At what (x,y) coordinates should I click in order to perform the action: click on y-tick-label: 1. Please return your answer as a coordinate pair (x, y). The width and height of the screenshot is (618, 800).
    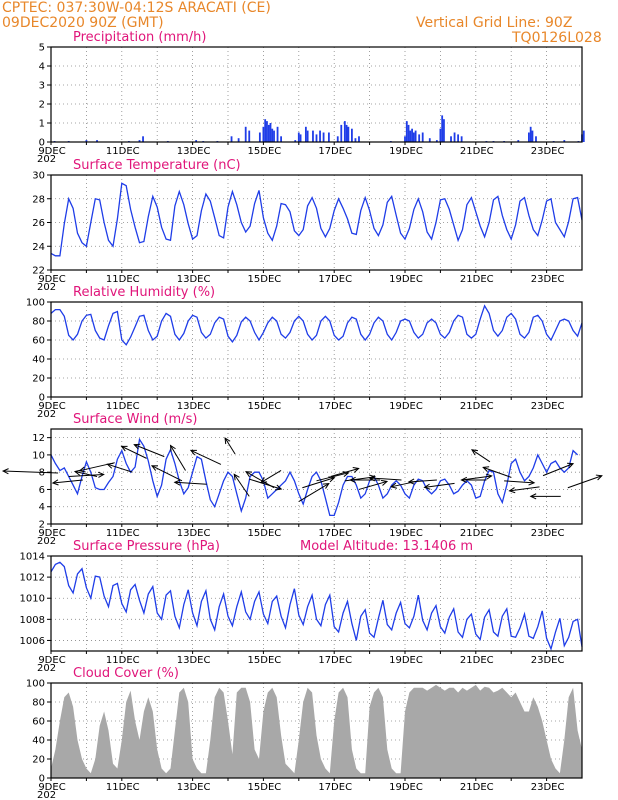
    Looking at the image, I should click on (42, 124).